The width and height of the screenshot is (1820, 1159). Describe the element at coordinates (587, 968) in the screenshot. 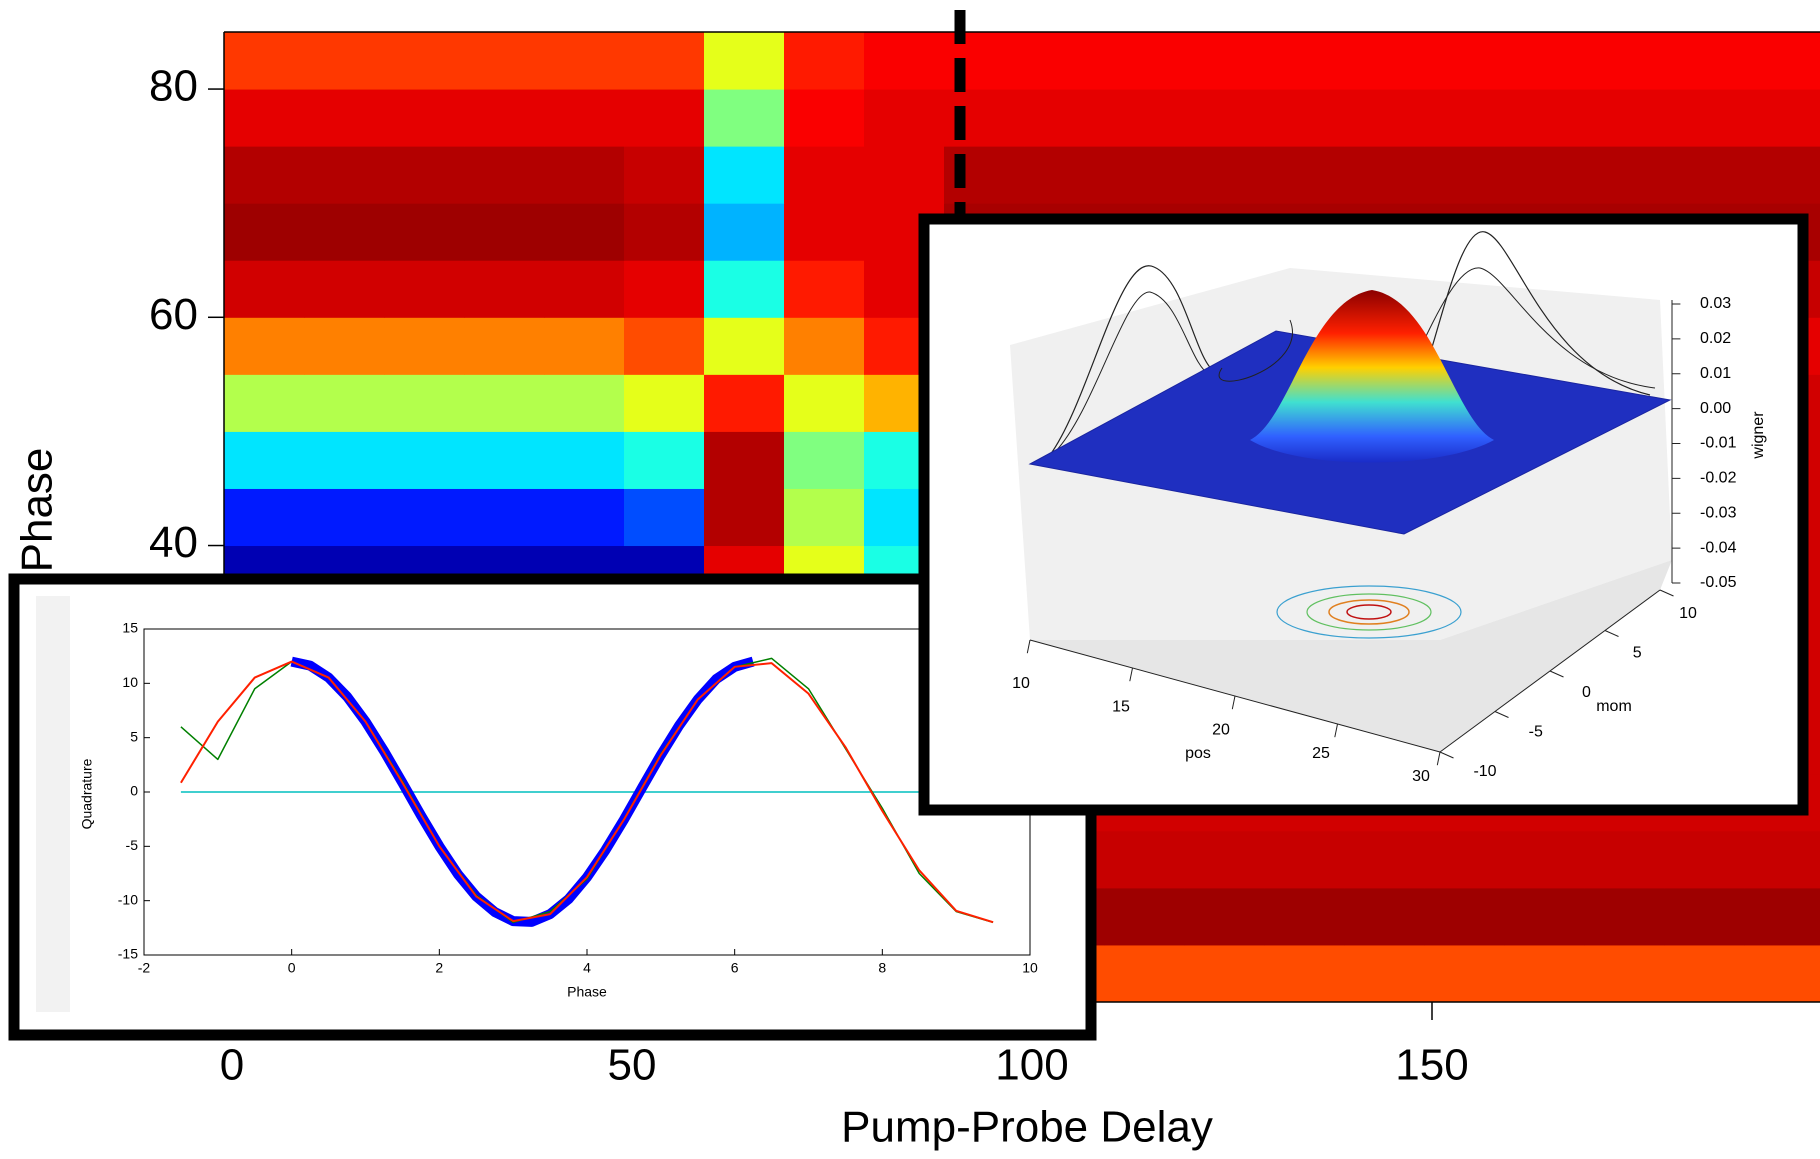

I see `x-tick-label: 4` at that location.